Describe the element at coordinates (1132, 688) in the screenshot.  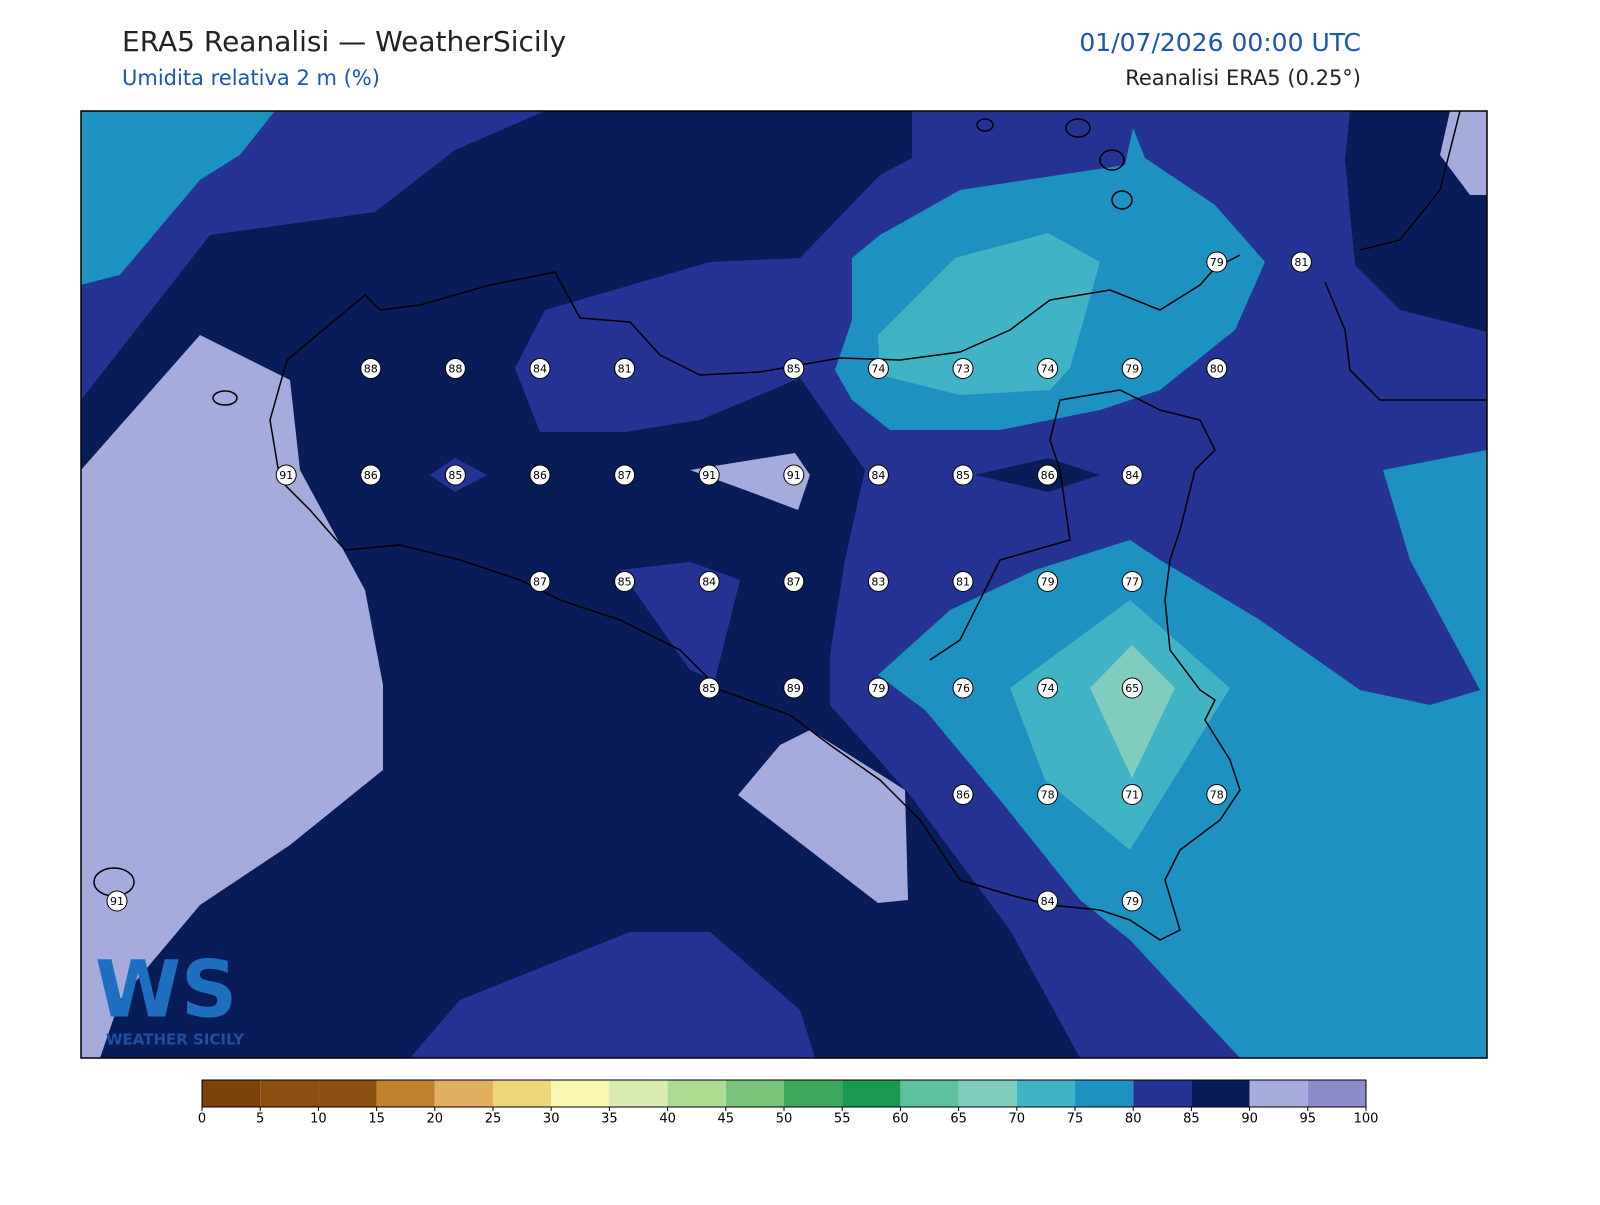
I see `station-value: 65` at that location.